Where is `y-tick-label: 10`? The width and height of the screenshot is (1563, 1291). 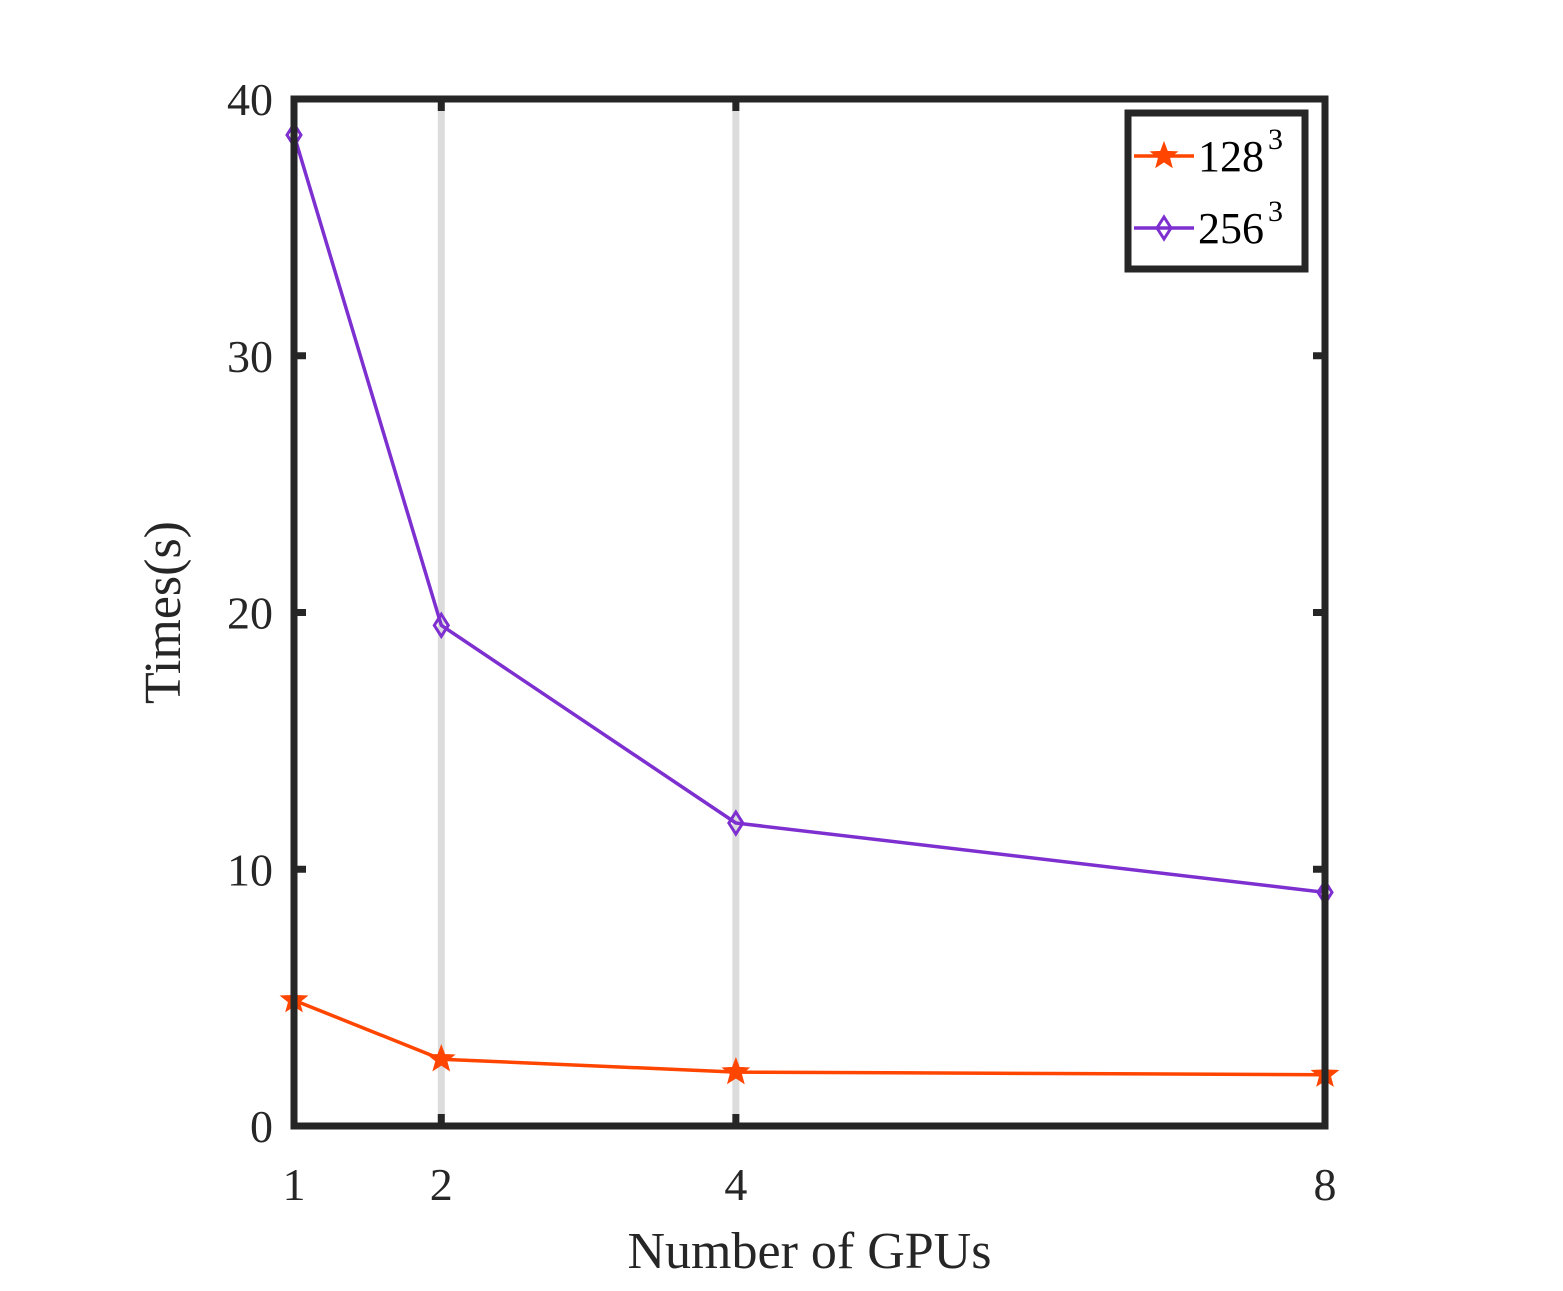 y-tick-label: 10 is located at coordinates (250, 869).